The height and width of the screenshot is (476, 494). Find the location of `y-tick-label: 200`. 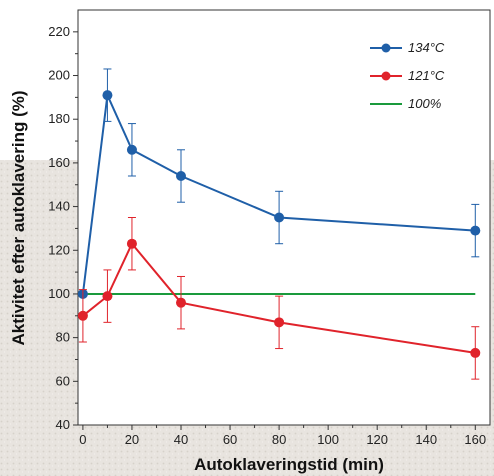

y-tick-label: 200 is located at coordinates (59, 75).